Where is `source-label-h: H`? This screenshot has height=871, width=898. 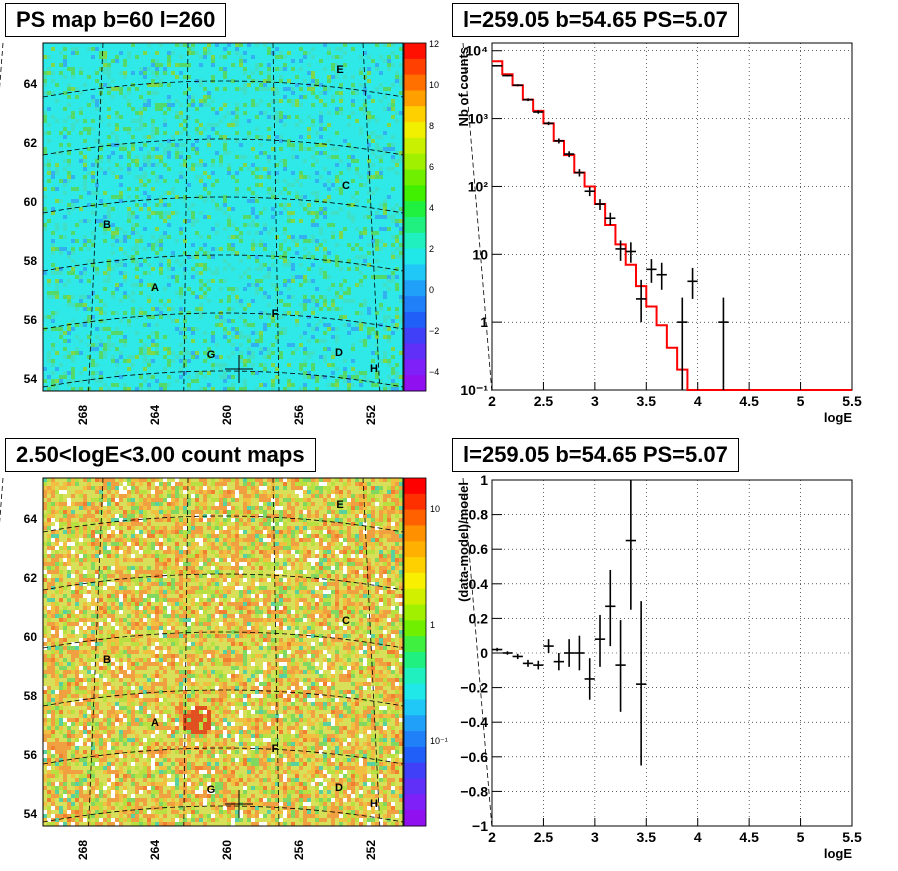
source-label-h: H is located at coordinates (374, 804).